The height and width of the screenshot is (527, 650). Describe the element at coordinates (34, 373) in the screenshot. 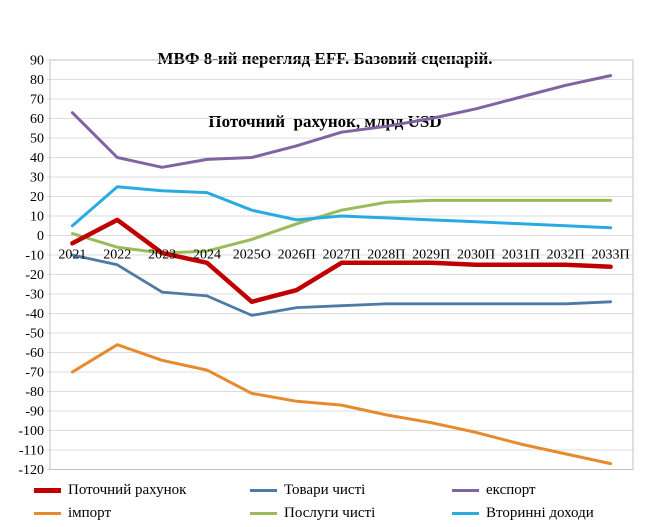

I see `y-axis-label: -70` at that location.